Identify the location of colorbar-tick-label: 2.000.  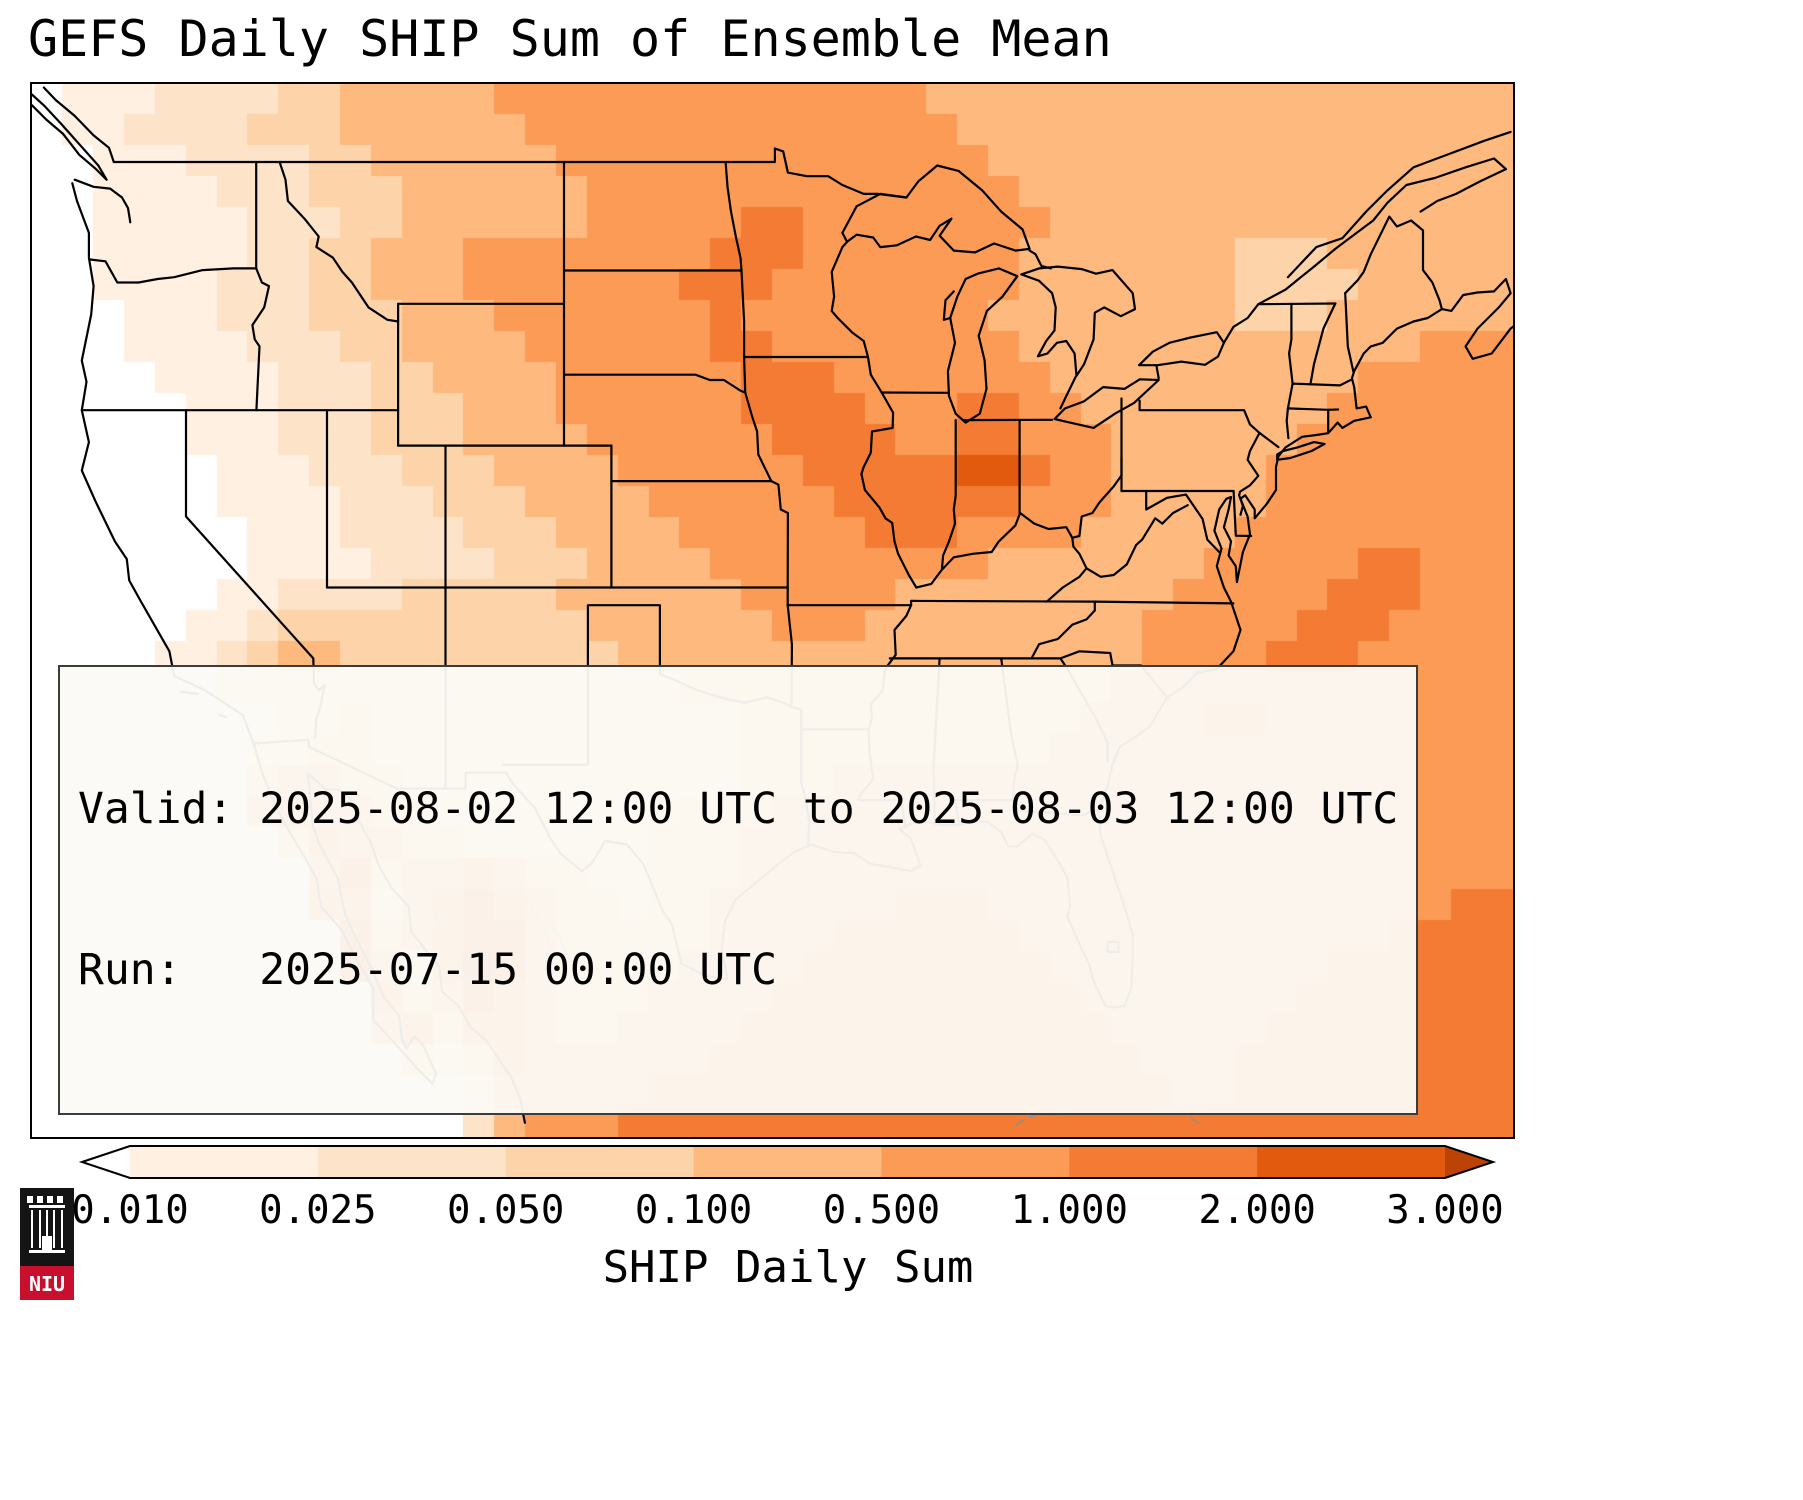
(1257, 1210).